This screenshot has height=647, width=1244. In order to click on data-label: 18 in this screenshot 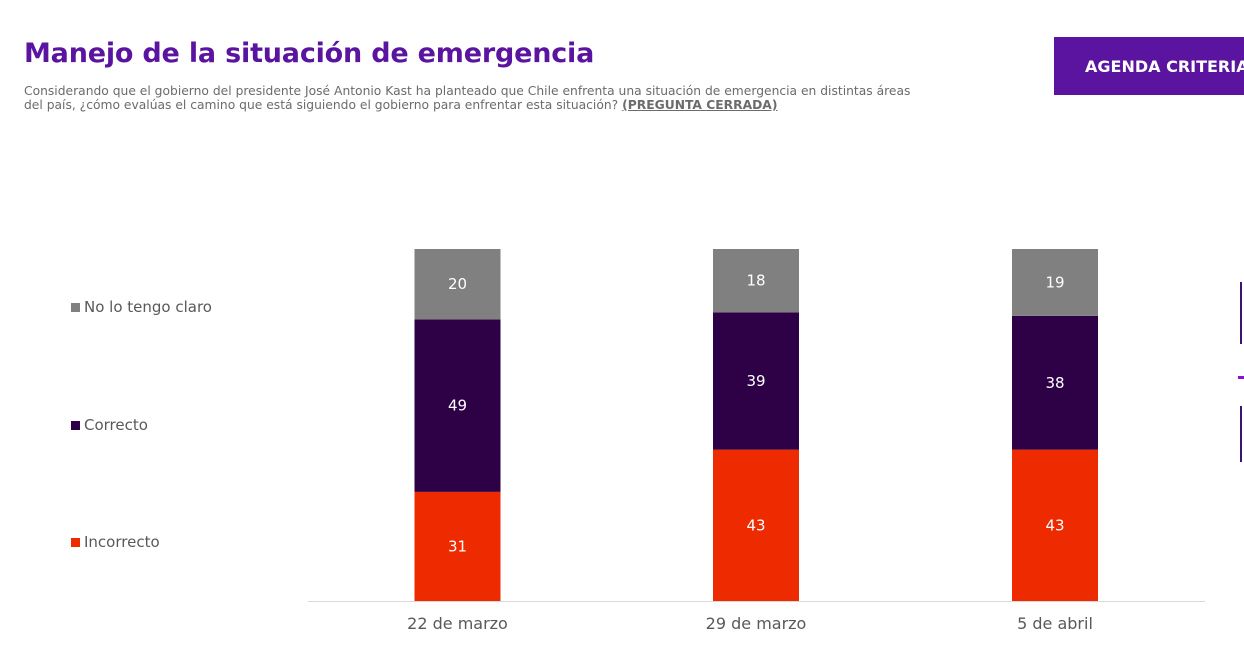, I will do `click(755, 281)`.